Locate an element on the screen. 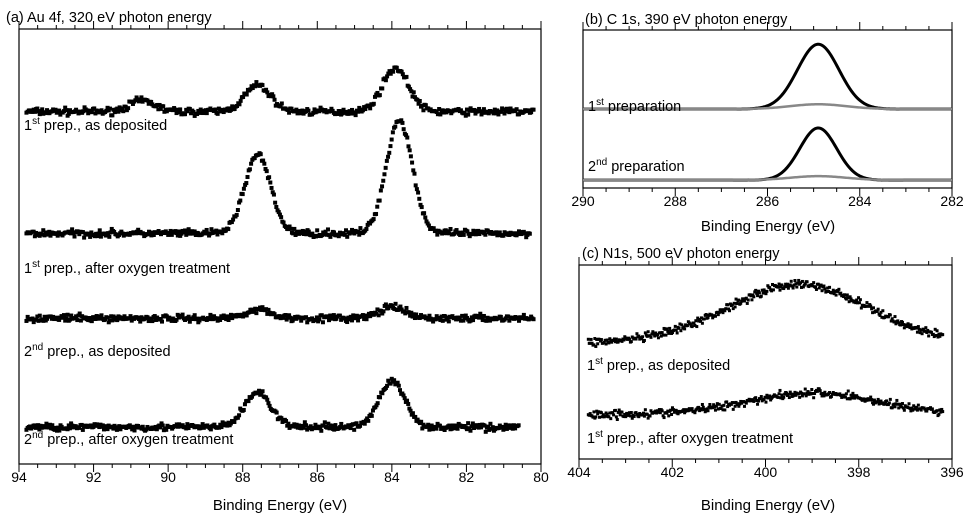 This screenshot has width=966, height=514. tick-label: 400 is located at coordinates (766, 472).